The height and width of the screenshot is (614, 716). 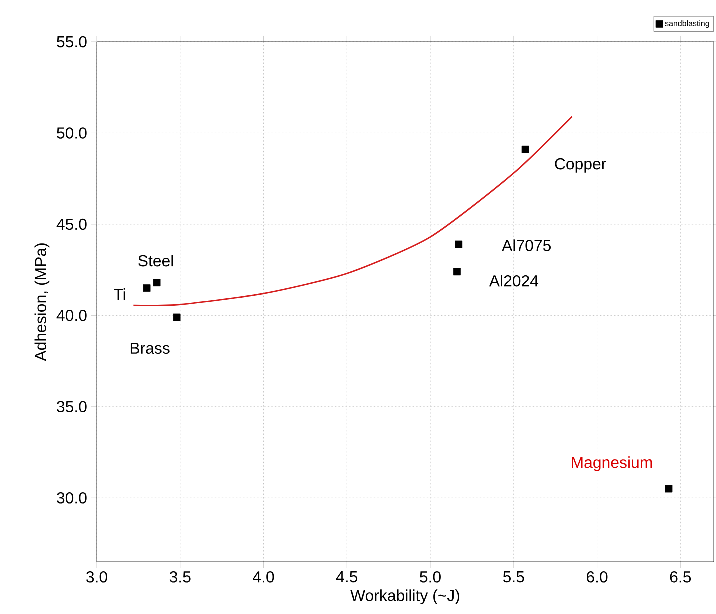 I want to click on y-tick-label: 50.0, so click(x=72, y=133).